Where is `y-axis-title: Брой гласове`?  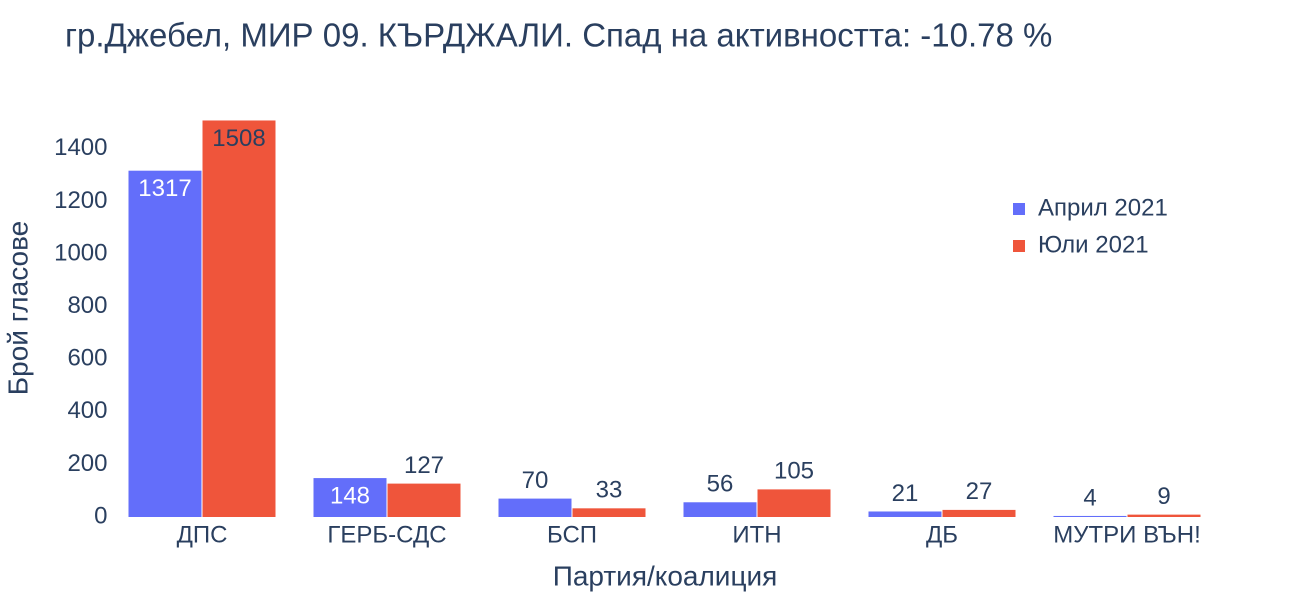 y-axis-title: Брой гласове is located at coordinates (17, 308).